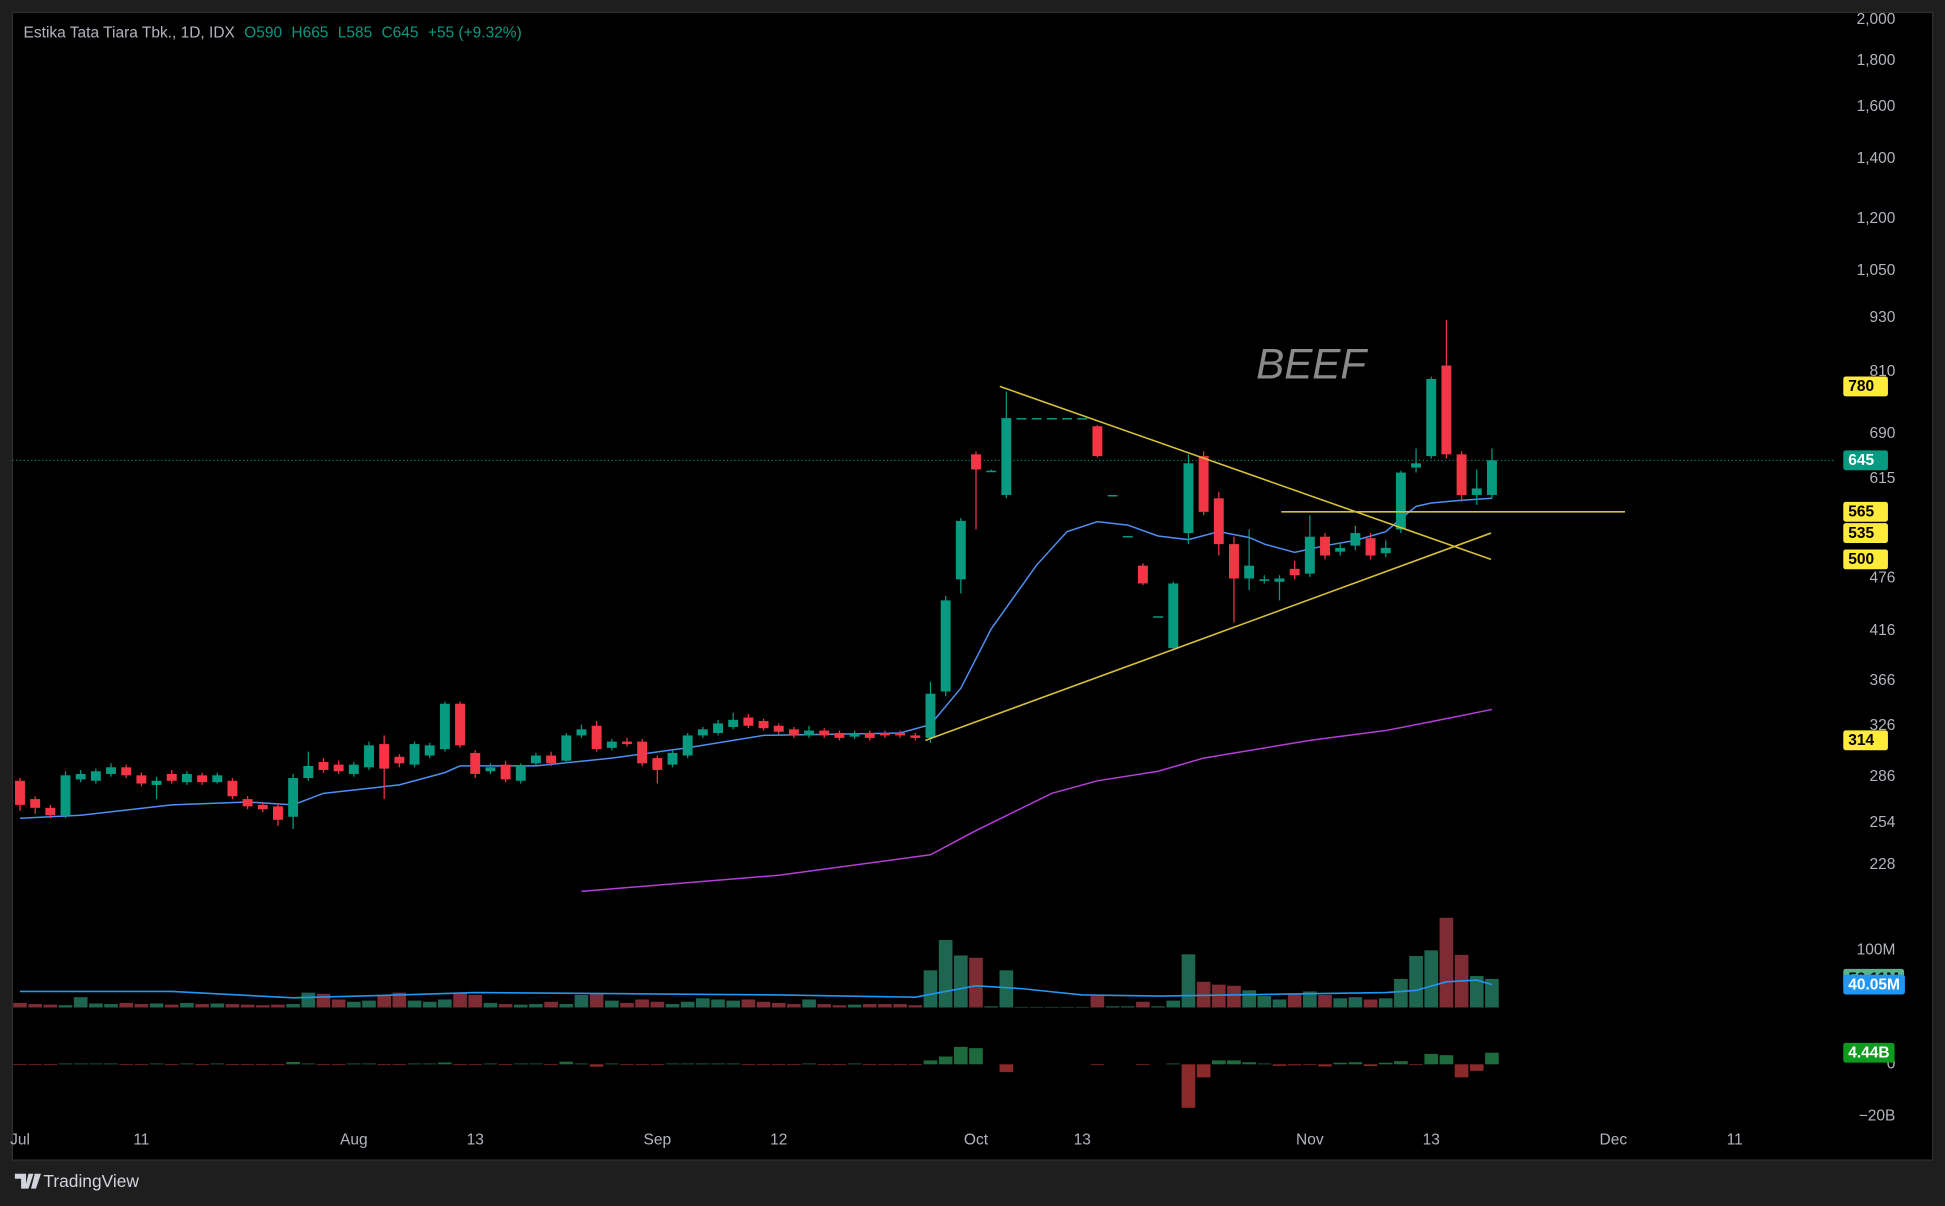  Describe the element at coordinates (1865, 533) in the screenshot. I see `price-badge: 535` at that location.